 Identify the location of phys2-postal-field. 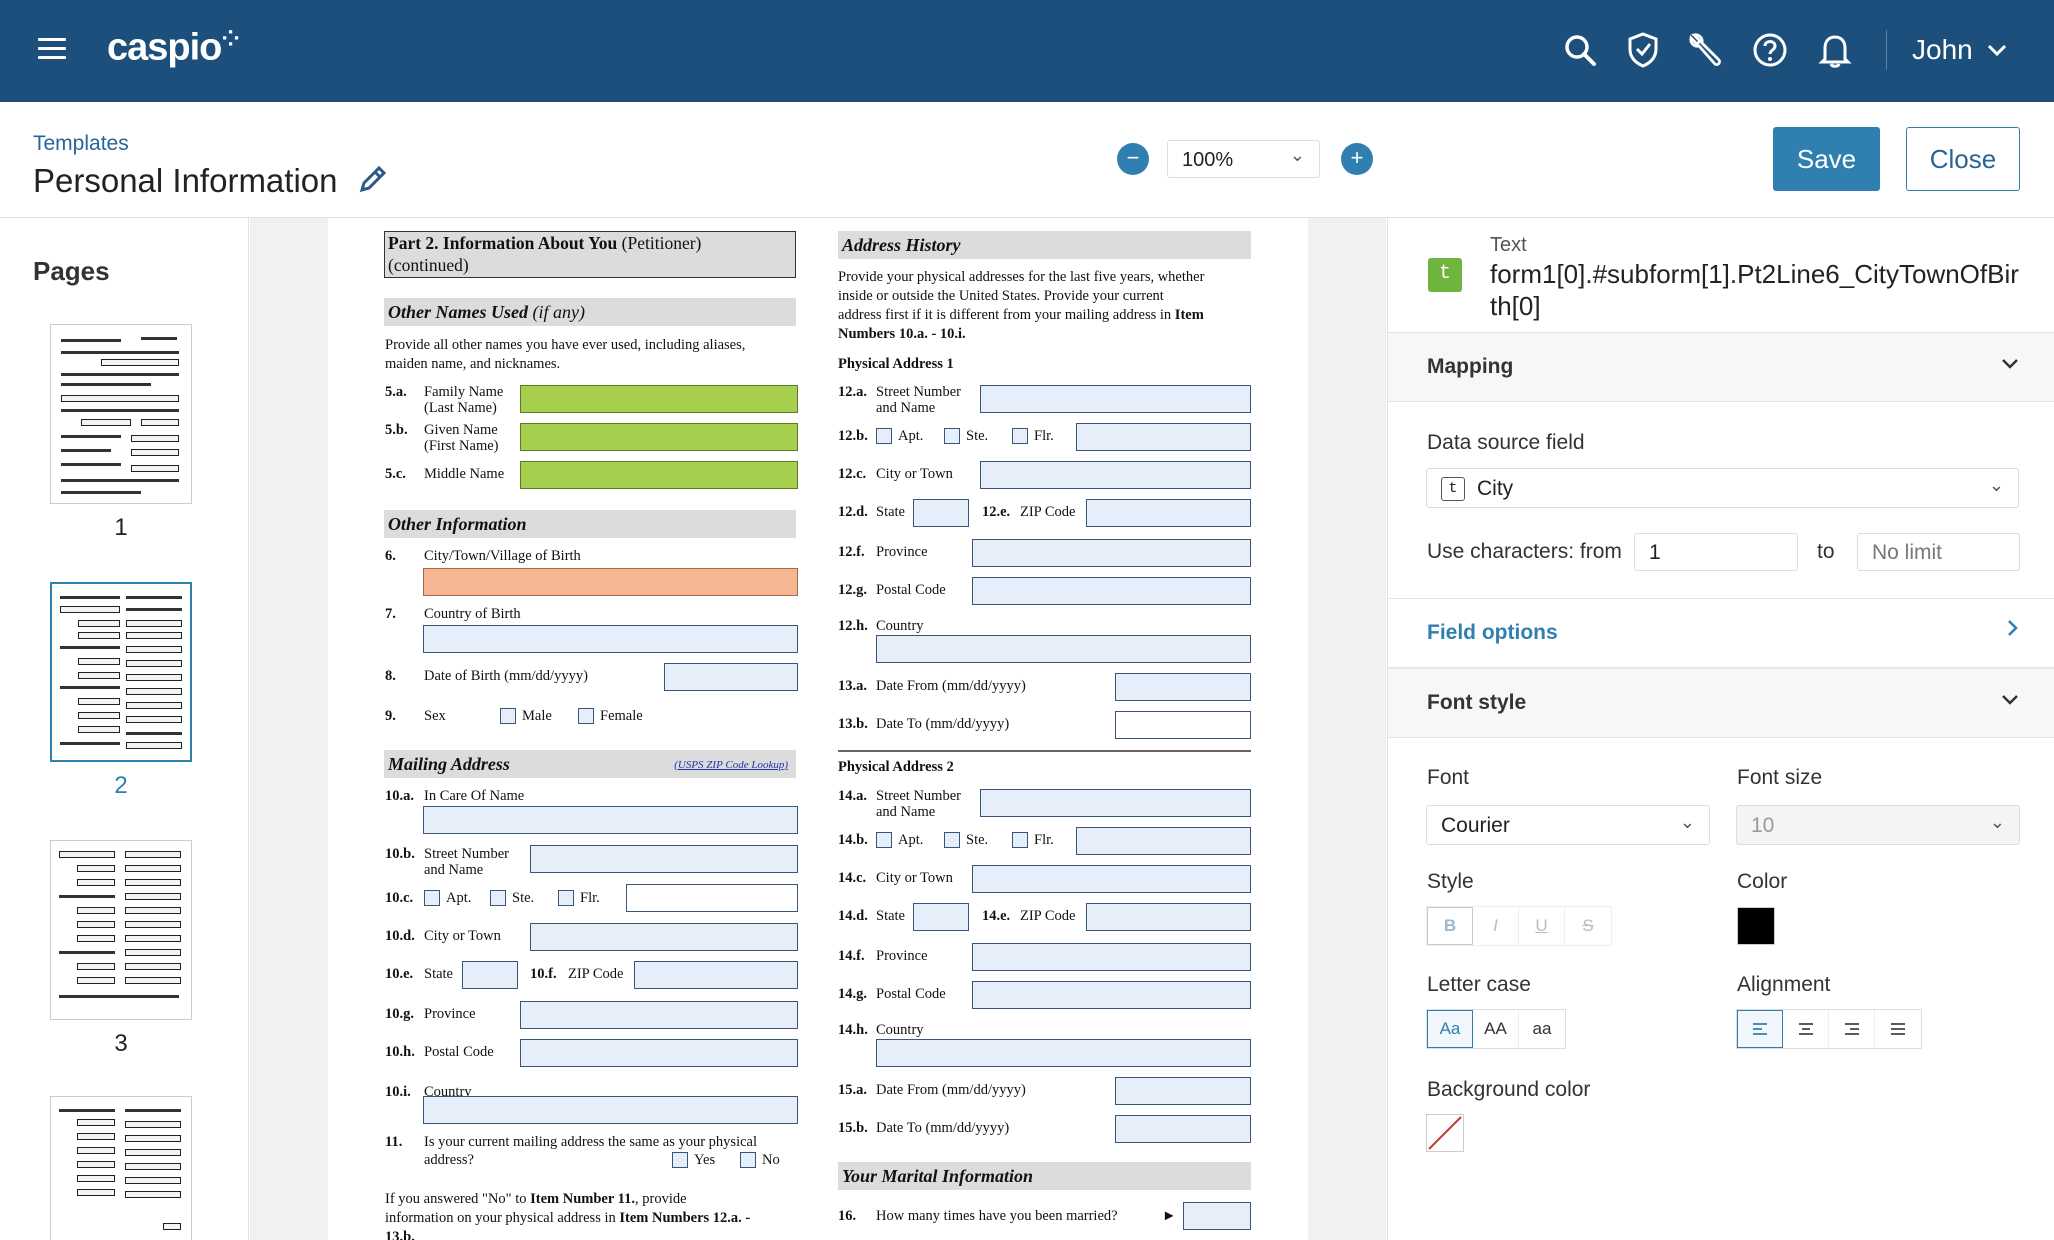
(1111, 995).